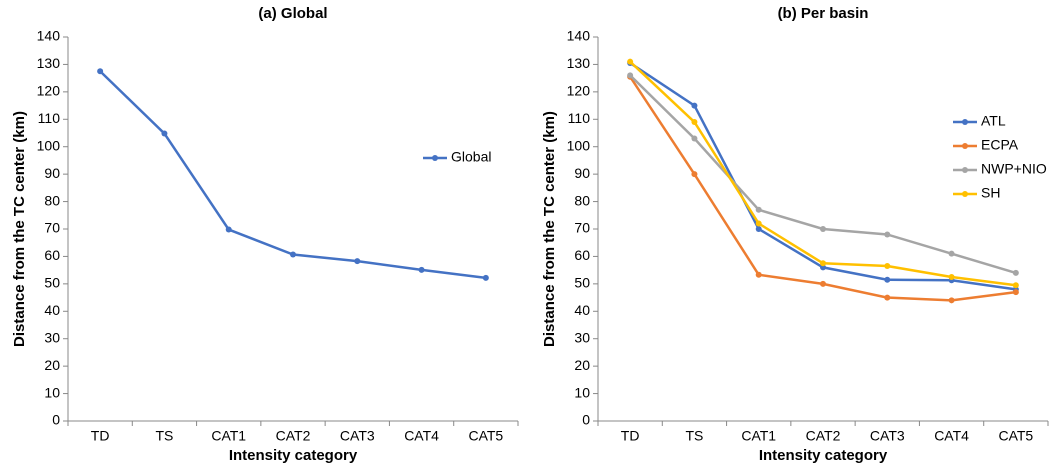  Describe the element at coordinates (993, 121) in the screenshot. I see `legend-label: ATL` at that location.